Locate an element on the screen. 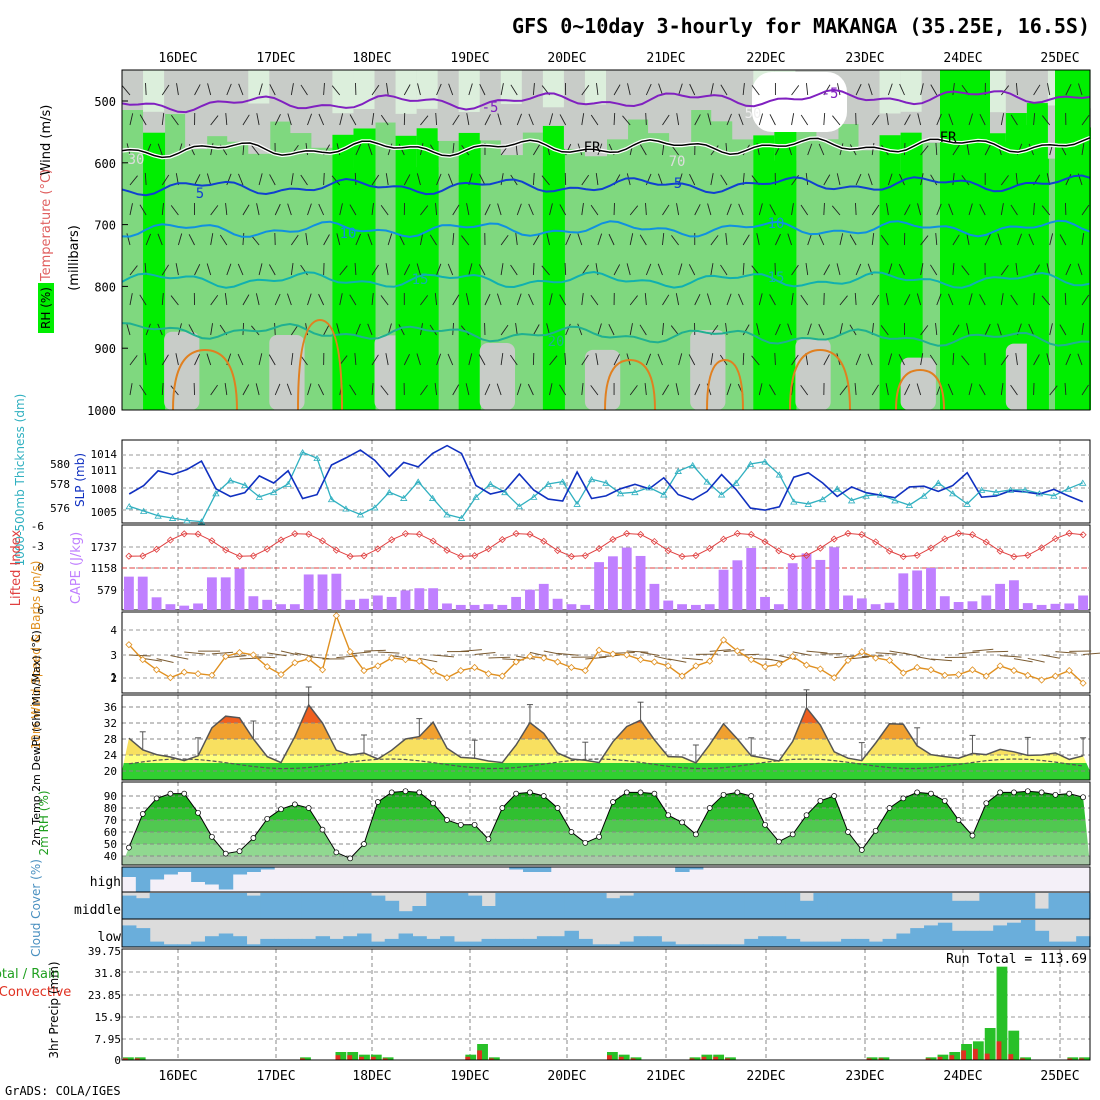  rh-tick-label: 70 is located at coordinates (110, 820).